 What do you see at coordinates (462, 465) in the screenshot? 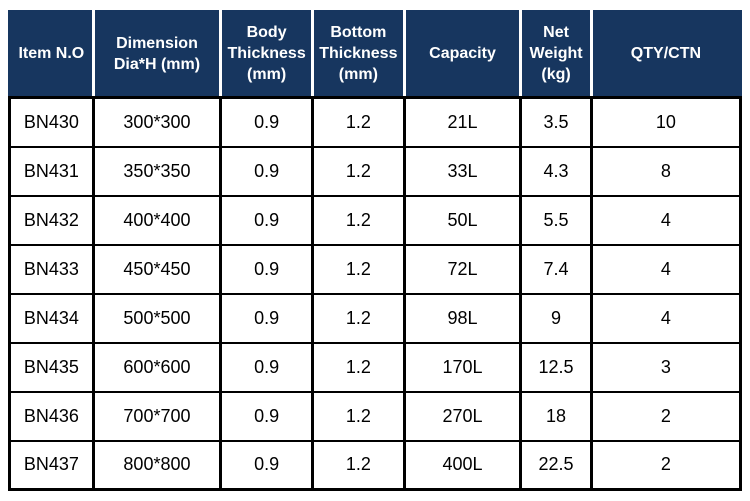
I see `cell-capacity: 400L` at bounding box center [462, 465].